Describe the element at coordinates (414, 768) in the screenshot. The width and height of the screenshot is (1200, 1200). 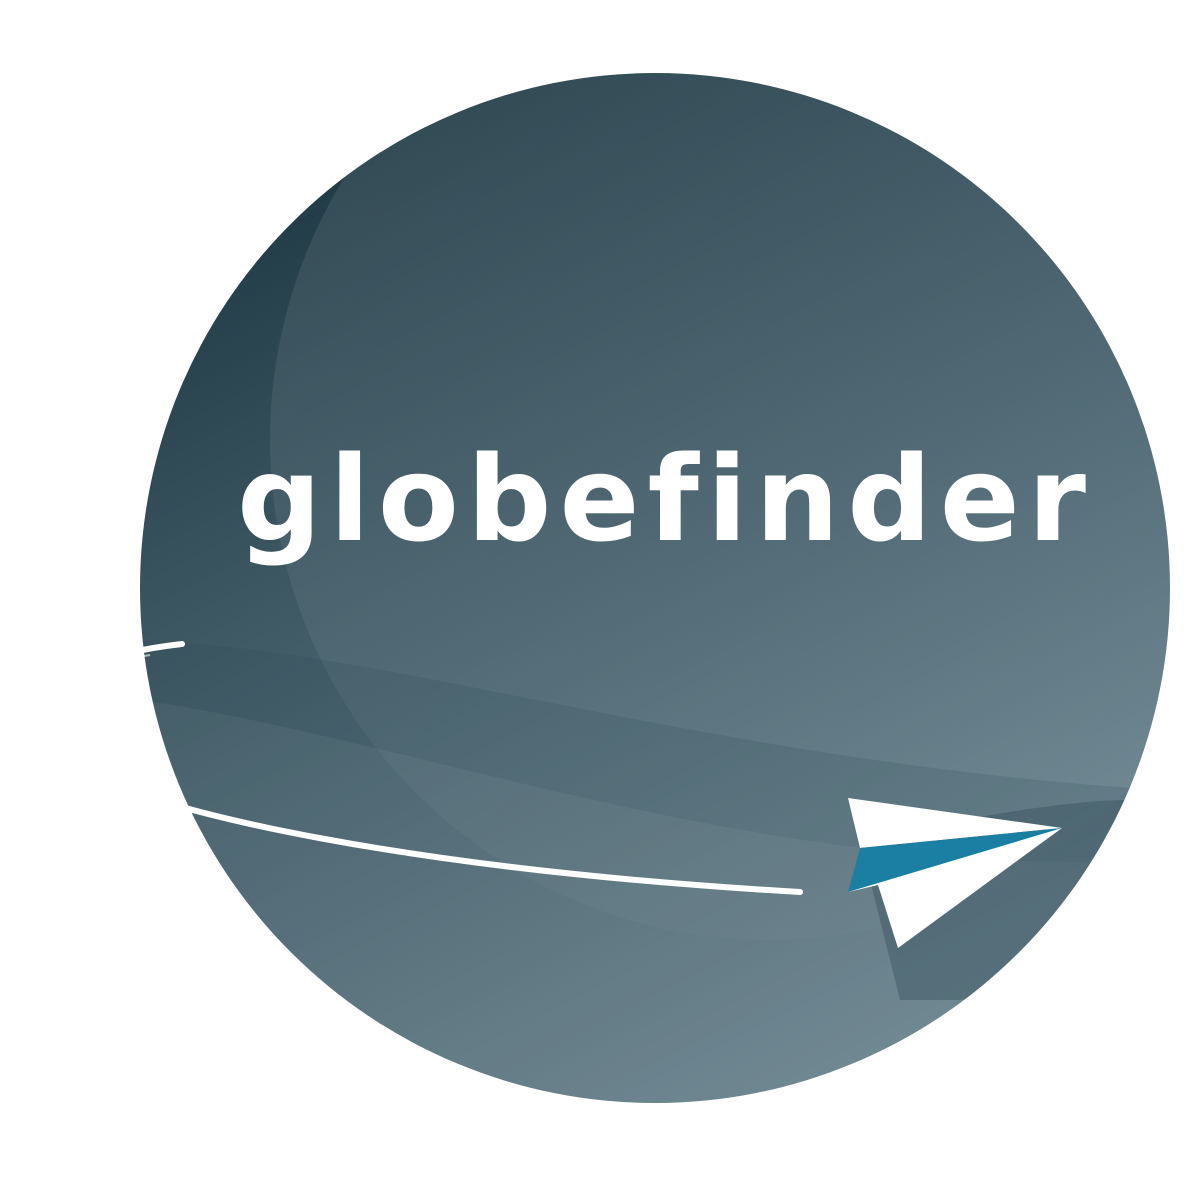
I see `orbit-trail` at that location.